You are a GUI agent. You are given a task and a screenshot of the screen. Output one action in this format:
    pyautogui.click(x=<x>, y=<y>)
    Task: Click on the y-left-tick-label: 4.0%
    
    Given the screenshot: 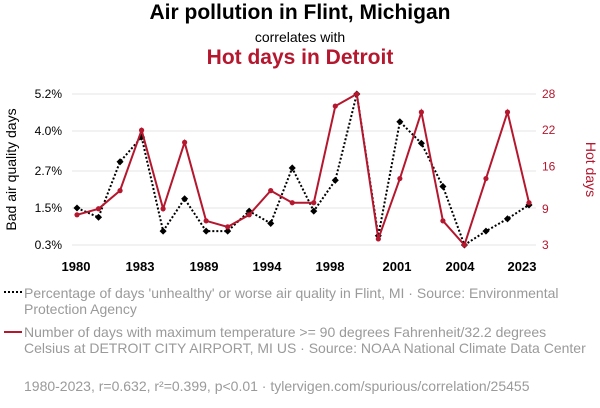 What is the action you would take?
    pyautogui.click(x=49, y=131)
    